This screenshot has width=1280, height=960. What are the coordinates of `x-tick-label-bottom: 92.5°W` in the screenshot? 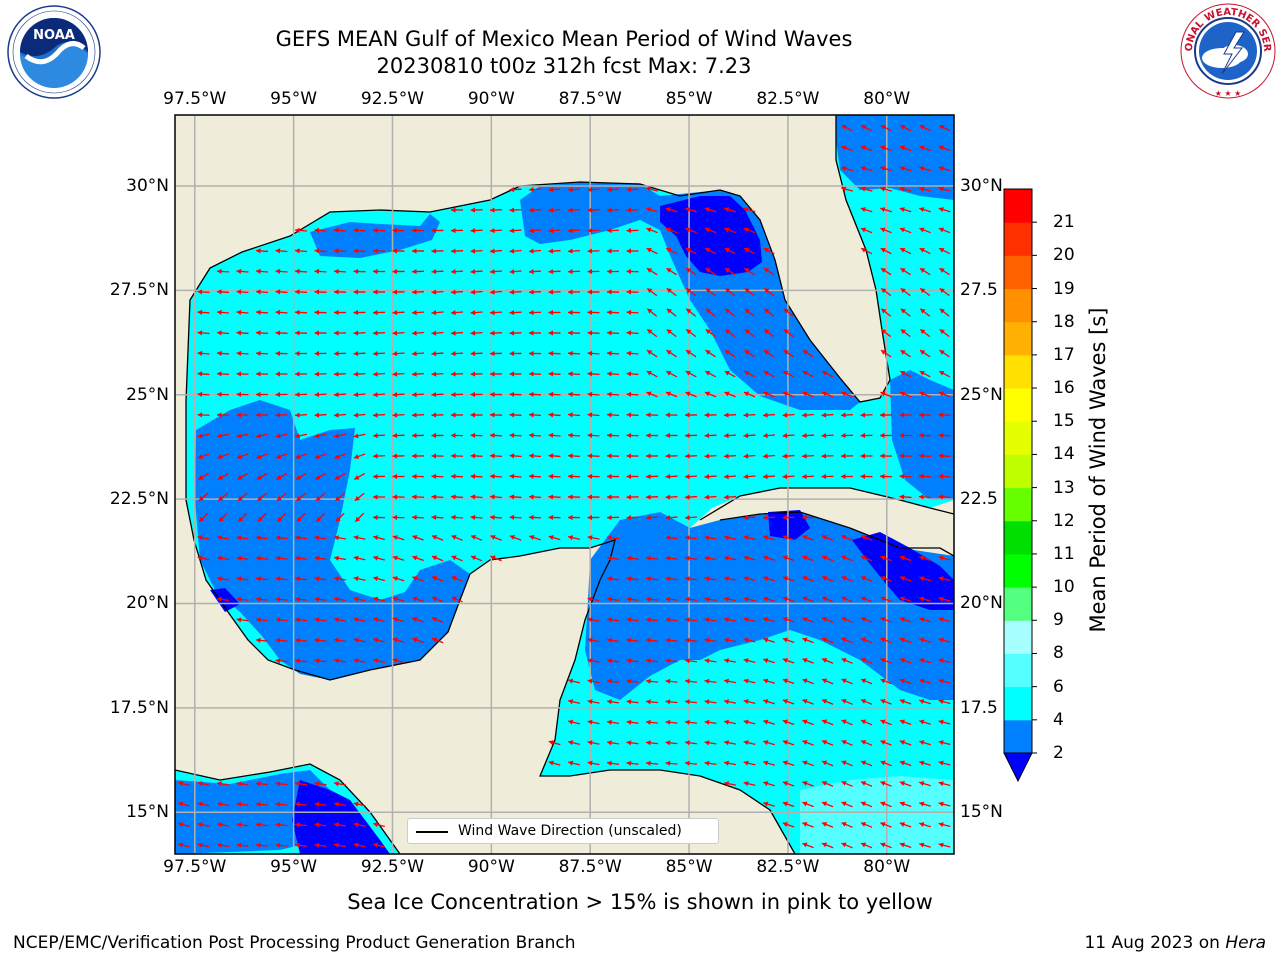 It's located at (392, 867).